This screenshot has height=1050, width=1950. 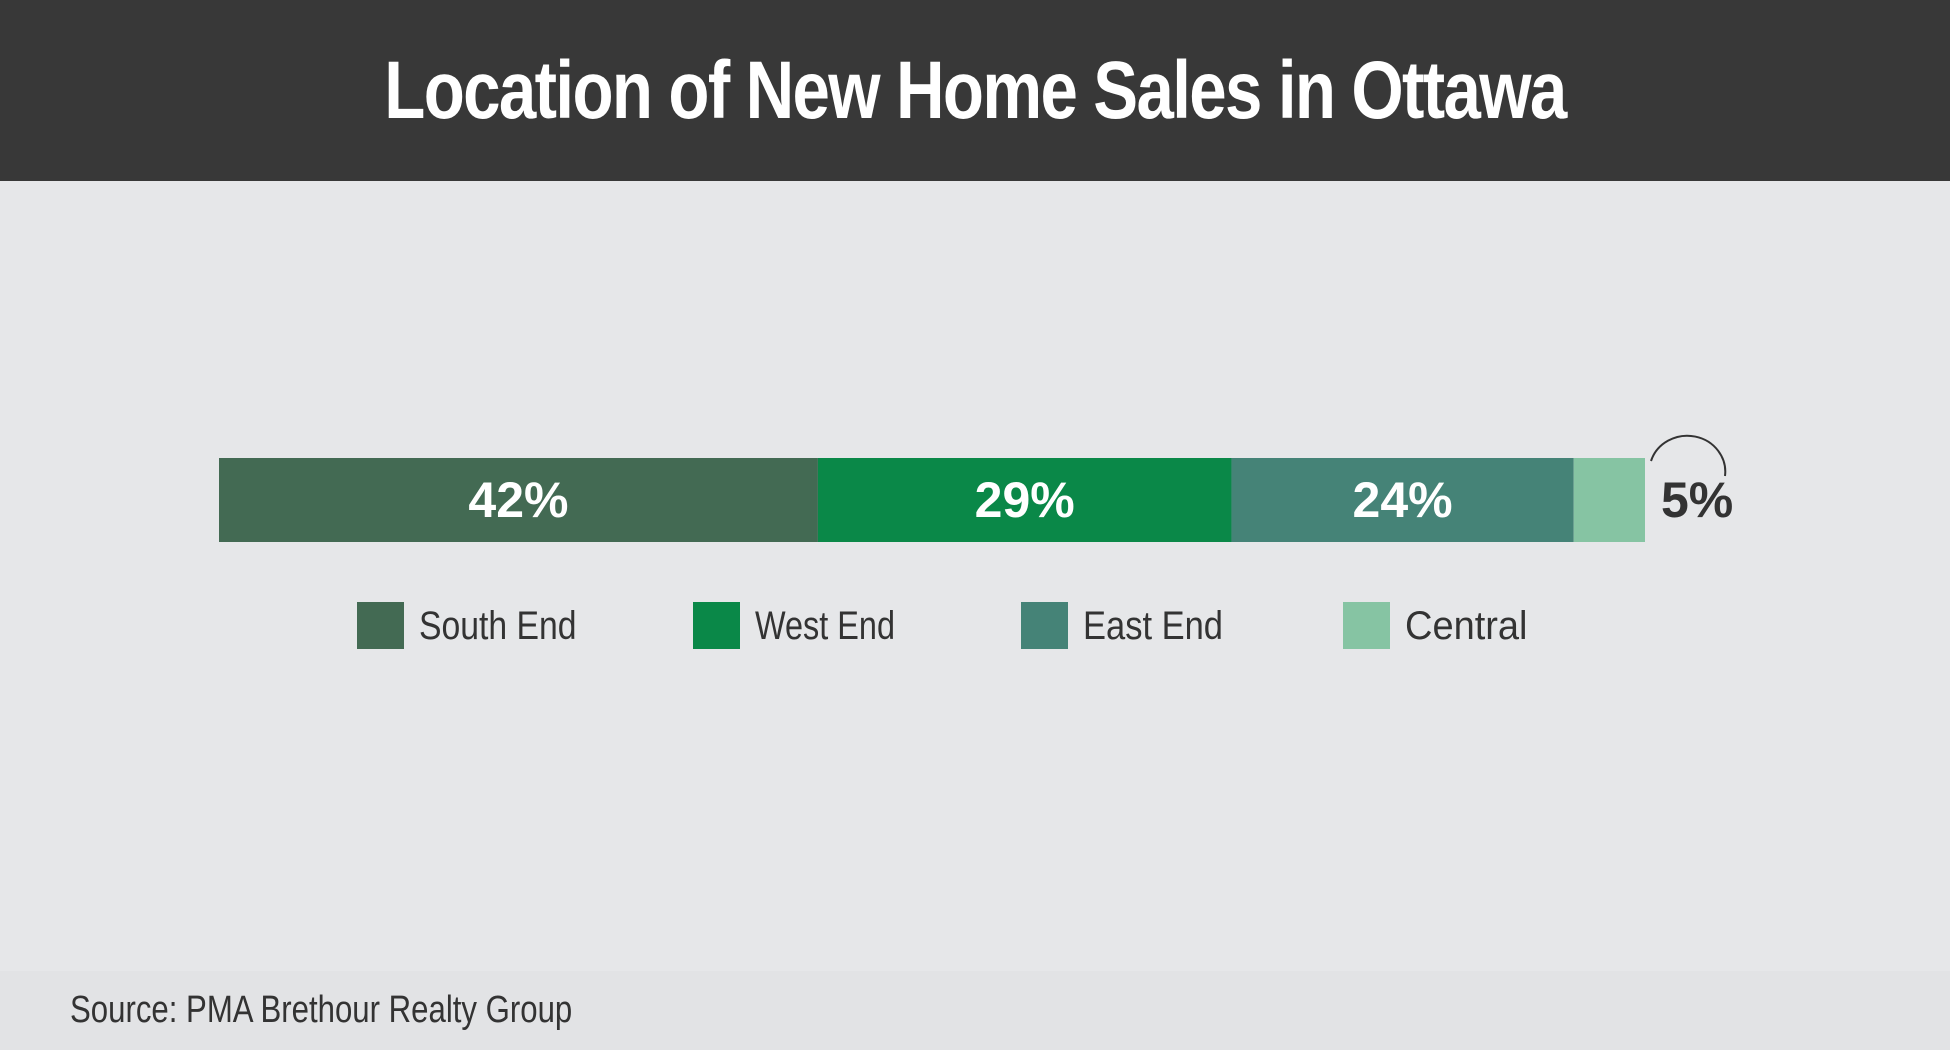 I want to click on chart-title: Location of New Home Sales in Ottawa, so click(x=975, y=90).